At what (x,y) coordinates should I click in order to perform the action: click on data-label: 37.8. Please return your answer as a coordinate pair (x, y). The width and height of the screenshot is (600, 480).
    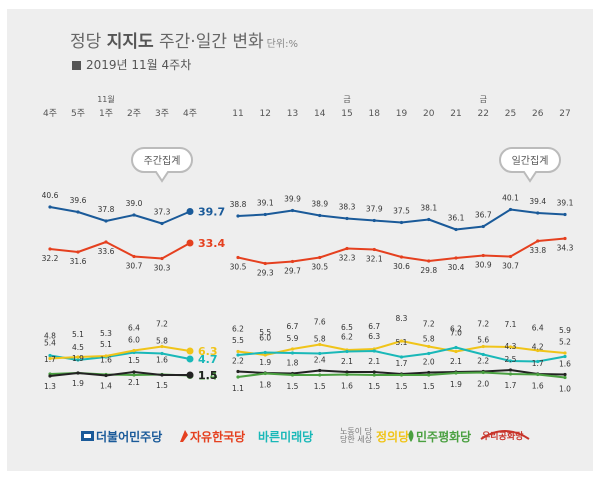
    Looking at the image, I should click on (106, 209).